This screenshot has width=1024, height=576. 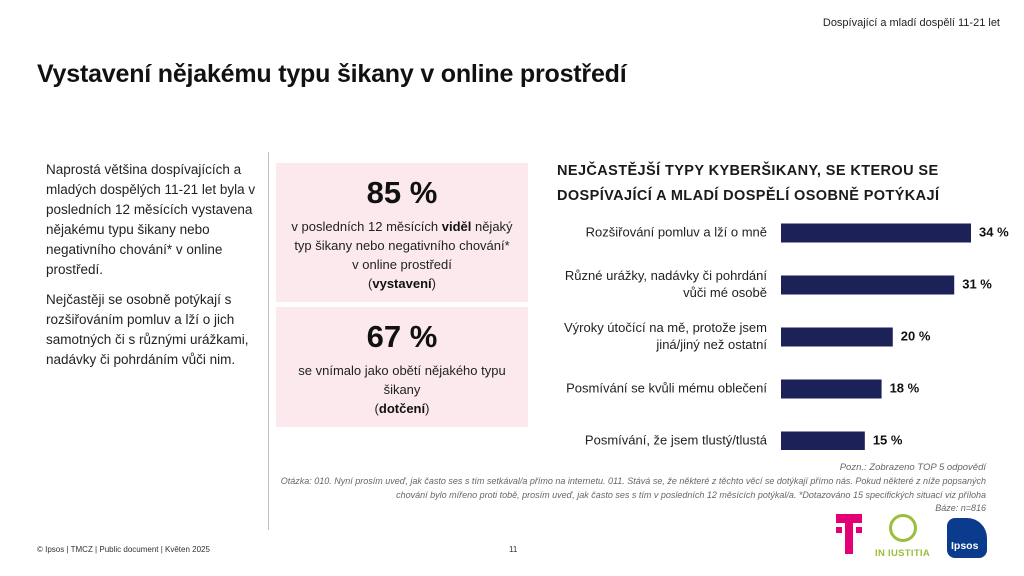 What do you see at coordinates (402, 192) in the screenshot?
I see `stat-value: 85 %` at bounding box center [402, 192].